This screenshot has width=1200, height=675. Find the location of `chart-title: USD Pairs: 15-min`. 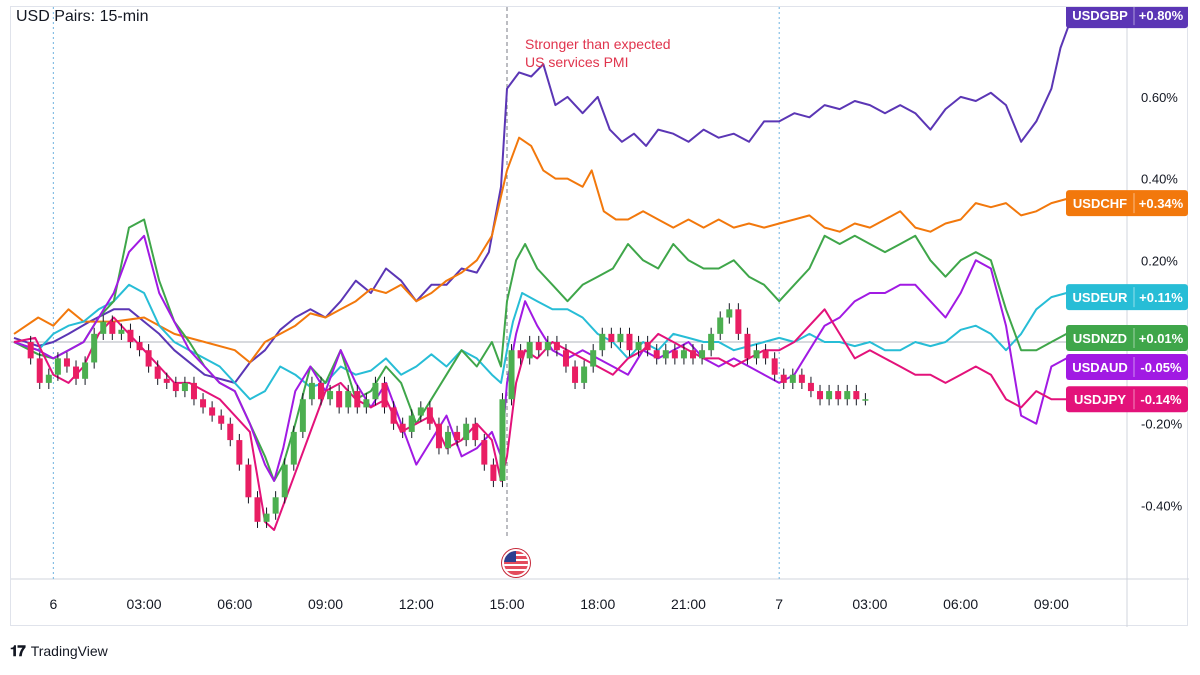

chart-title: USD Pairs: 15-min is located at coordinates (82, 16).